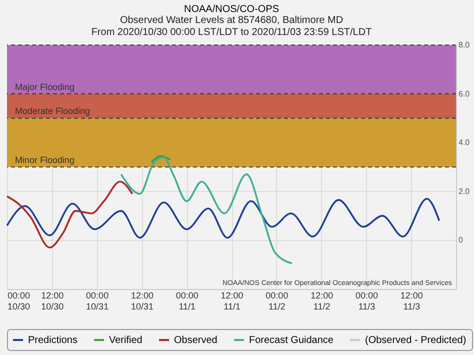  What do you see at coordinates (411, 301) in the screenshot?
I see `x-tick-label: 12:00 11/3` at bounding box center [411, 301].